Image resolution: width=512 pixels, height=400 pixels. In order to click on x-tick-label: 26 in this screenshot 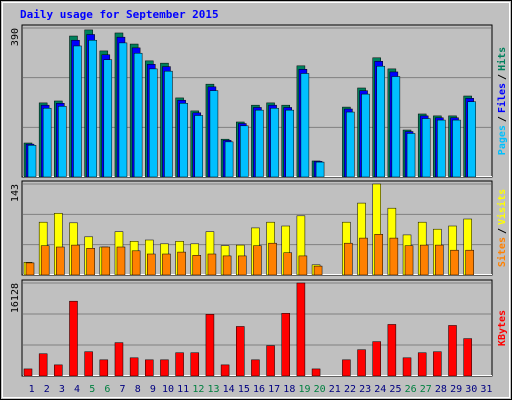, I will do `click(411, 389)`.